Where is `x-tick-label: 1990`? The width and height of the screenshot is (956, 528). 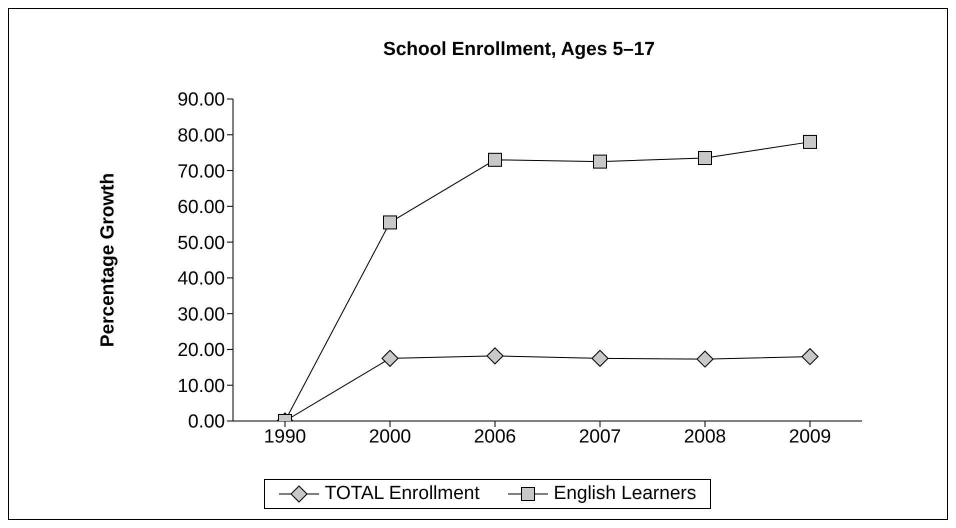
x-tick-label: 1990 is located at coordinates (285, 437).